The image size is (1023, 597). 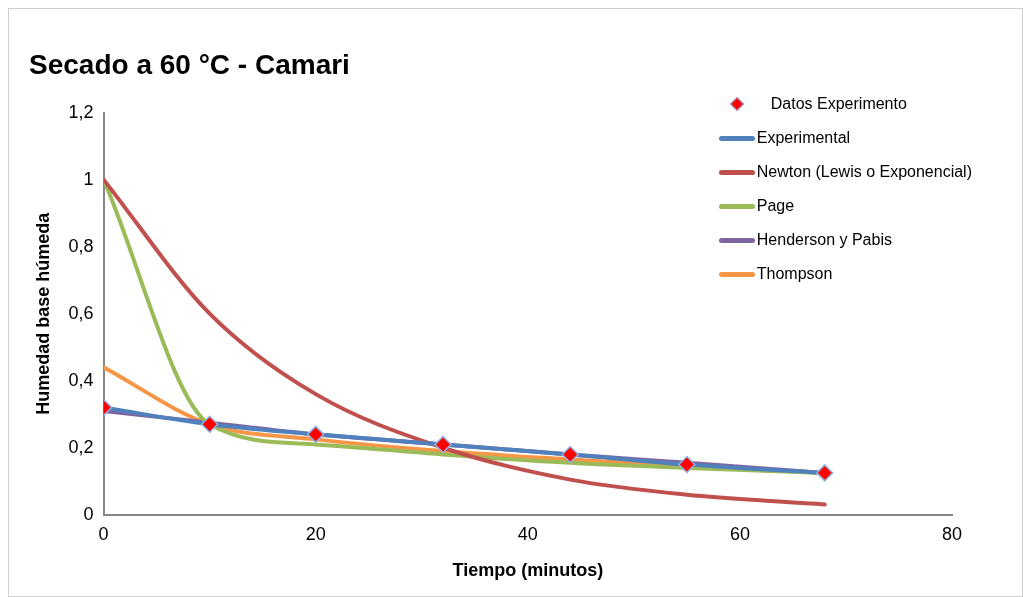 I want to click on y-tick-label: 0,2, so click(x=81, y=446).